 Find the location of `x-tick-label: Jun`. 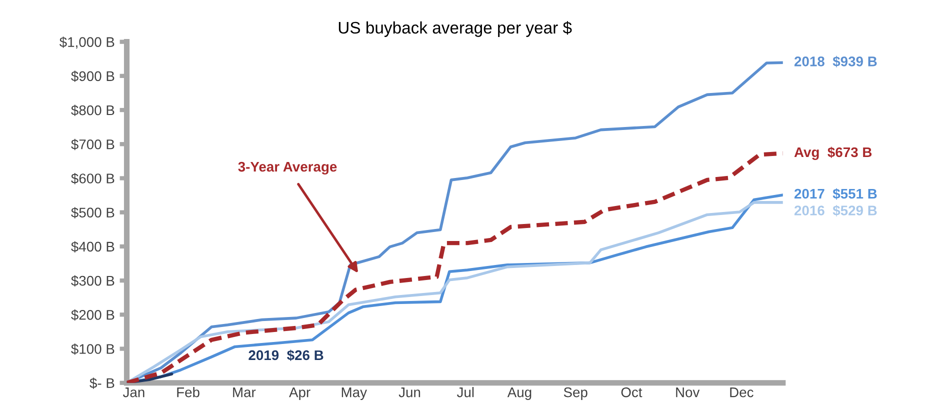

x-tick-label: Jun is located at coordinates (409, 393).